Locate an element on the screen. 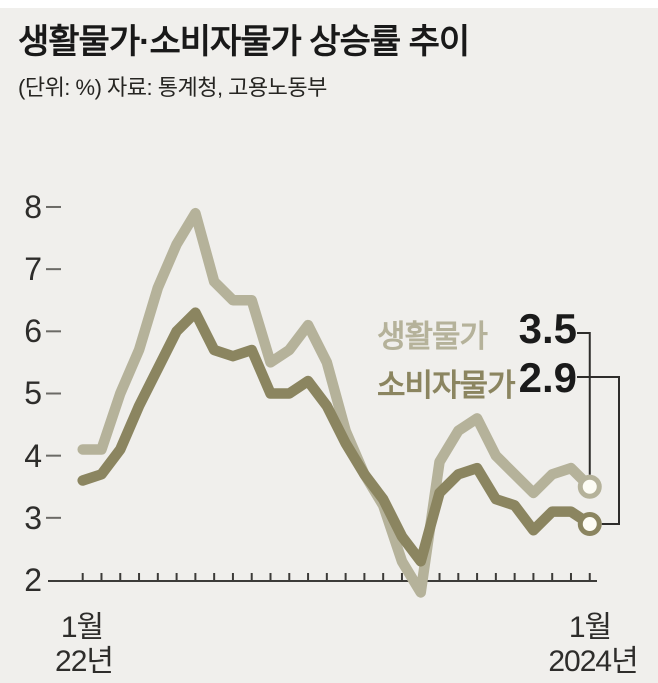 The width and height of the screenshot is (658, 683). legend-value-living-price: 3.5 is located at coordinates (547, 328).